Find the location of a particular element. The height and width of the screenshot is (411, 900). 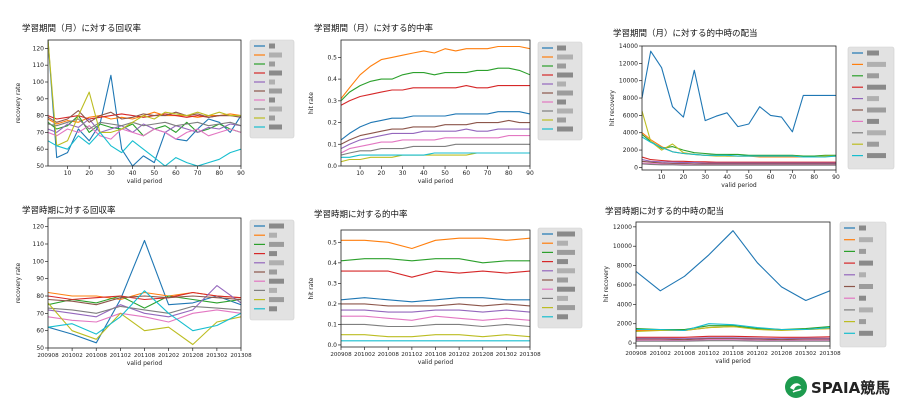

x-tick-label: 80 is located at coordinates (509, 173).